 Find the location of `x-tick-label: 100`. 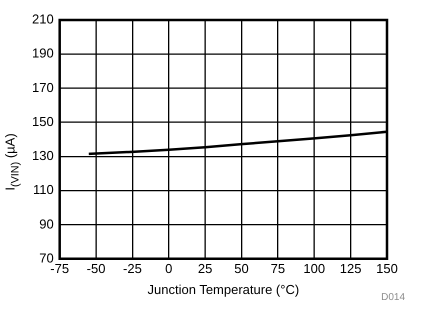

x-tick-label: 100 is located at coordinates (314, 268).